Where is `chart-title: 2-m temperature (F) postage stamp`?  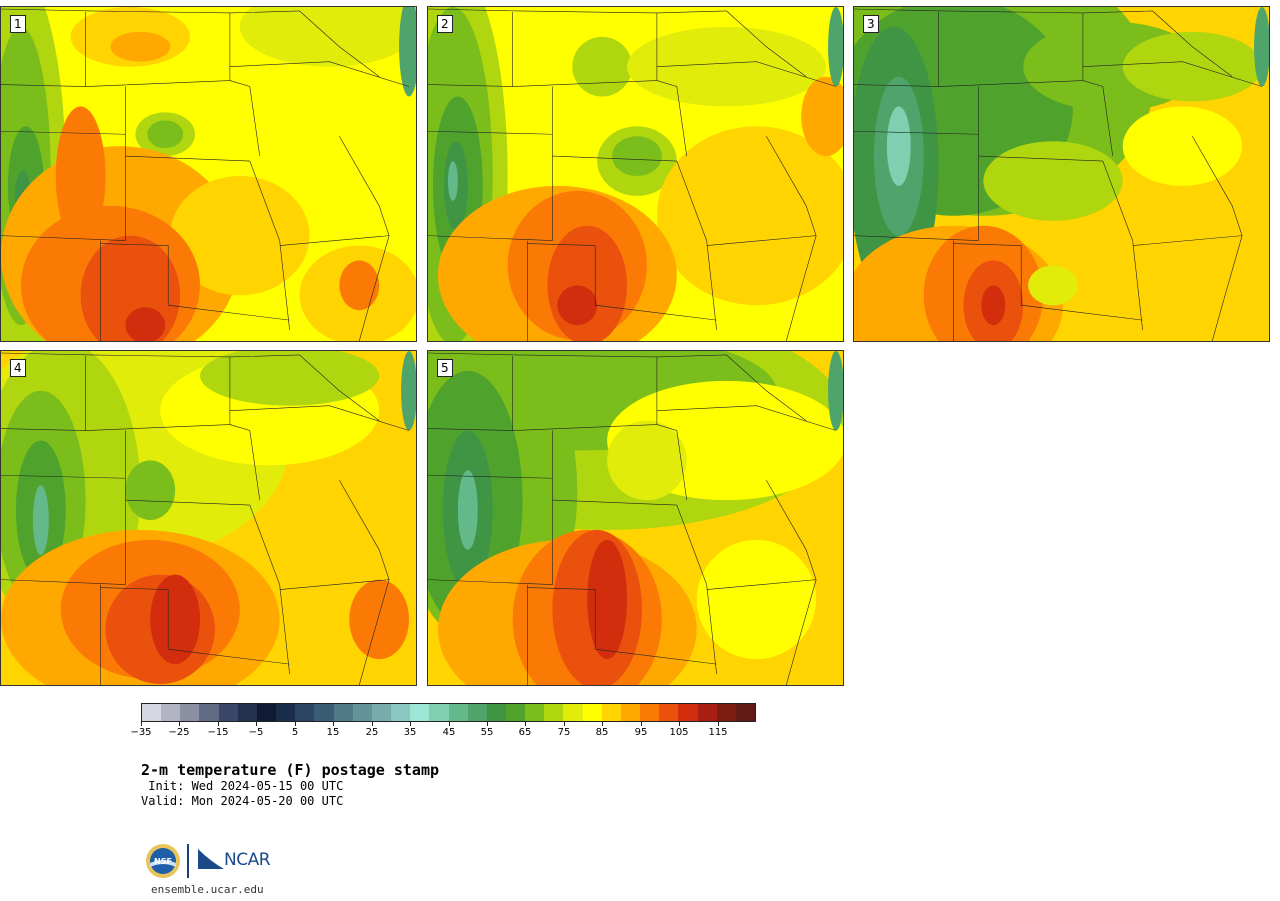
chart-title: 2-m temperature (F) postage stamp is located at coordinates (290, 770).